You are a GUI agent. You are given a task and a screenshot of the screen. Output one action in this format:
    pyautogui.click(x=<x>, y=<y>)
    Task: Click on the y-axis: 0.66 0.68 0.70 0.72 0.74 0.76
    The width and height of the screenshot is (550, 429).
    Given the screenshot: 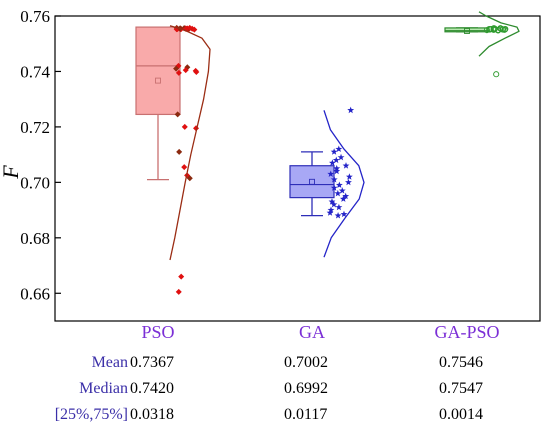 What is the action you would take?
    pyautogui.click(x=40, y=155)
    